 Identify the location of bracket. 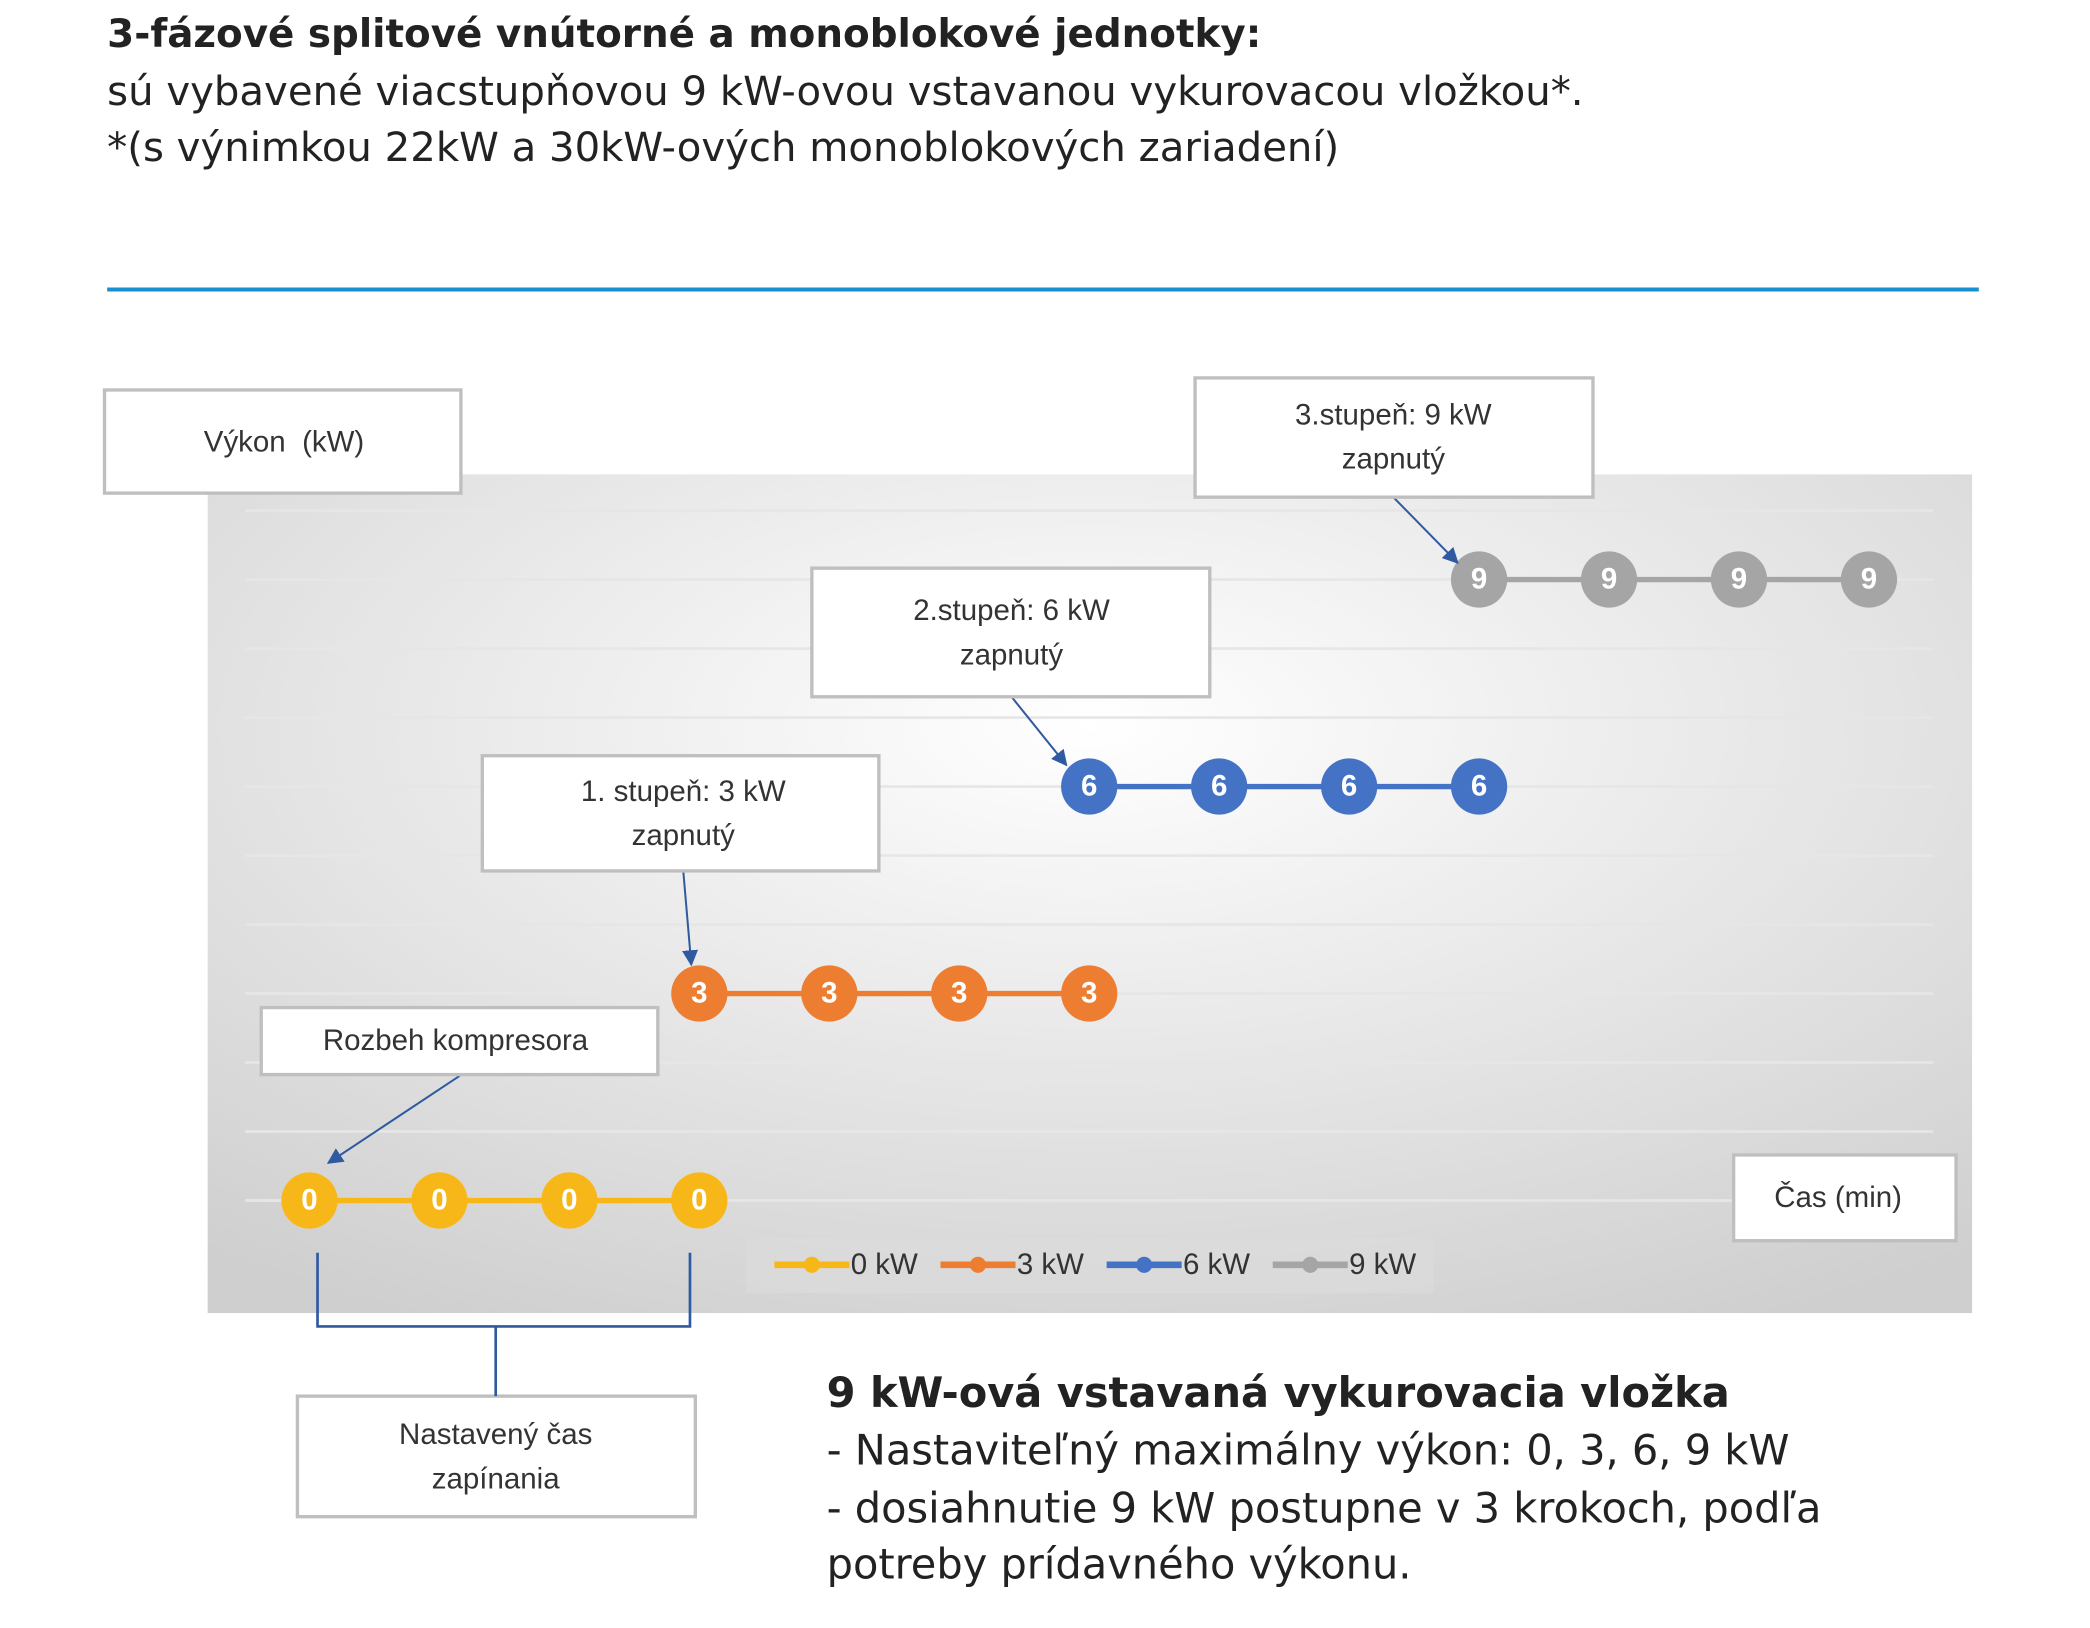
(504, 1324).